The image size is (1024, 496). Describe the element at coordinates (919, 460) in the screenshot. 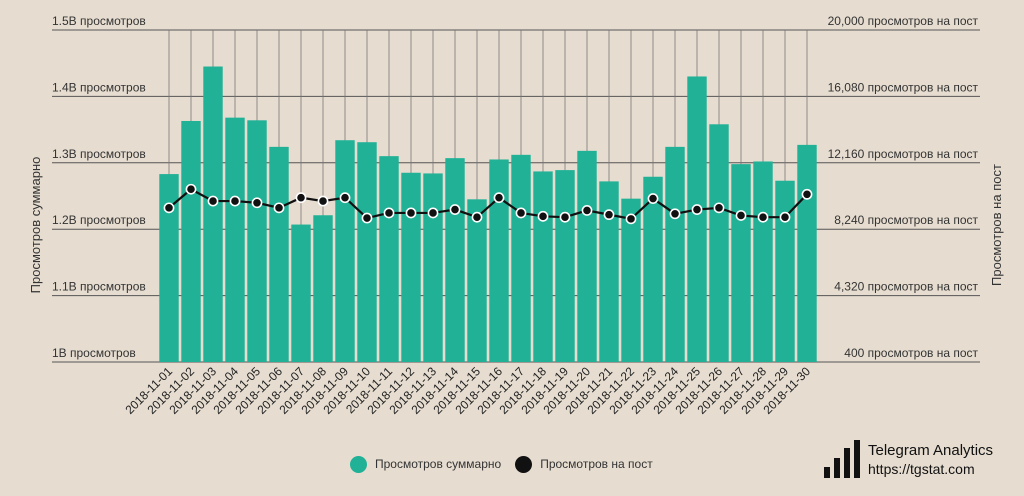

I see `brand: Telegram Analytics https://tgstat.com` at that location.